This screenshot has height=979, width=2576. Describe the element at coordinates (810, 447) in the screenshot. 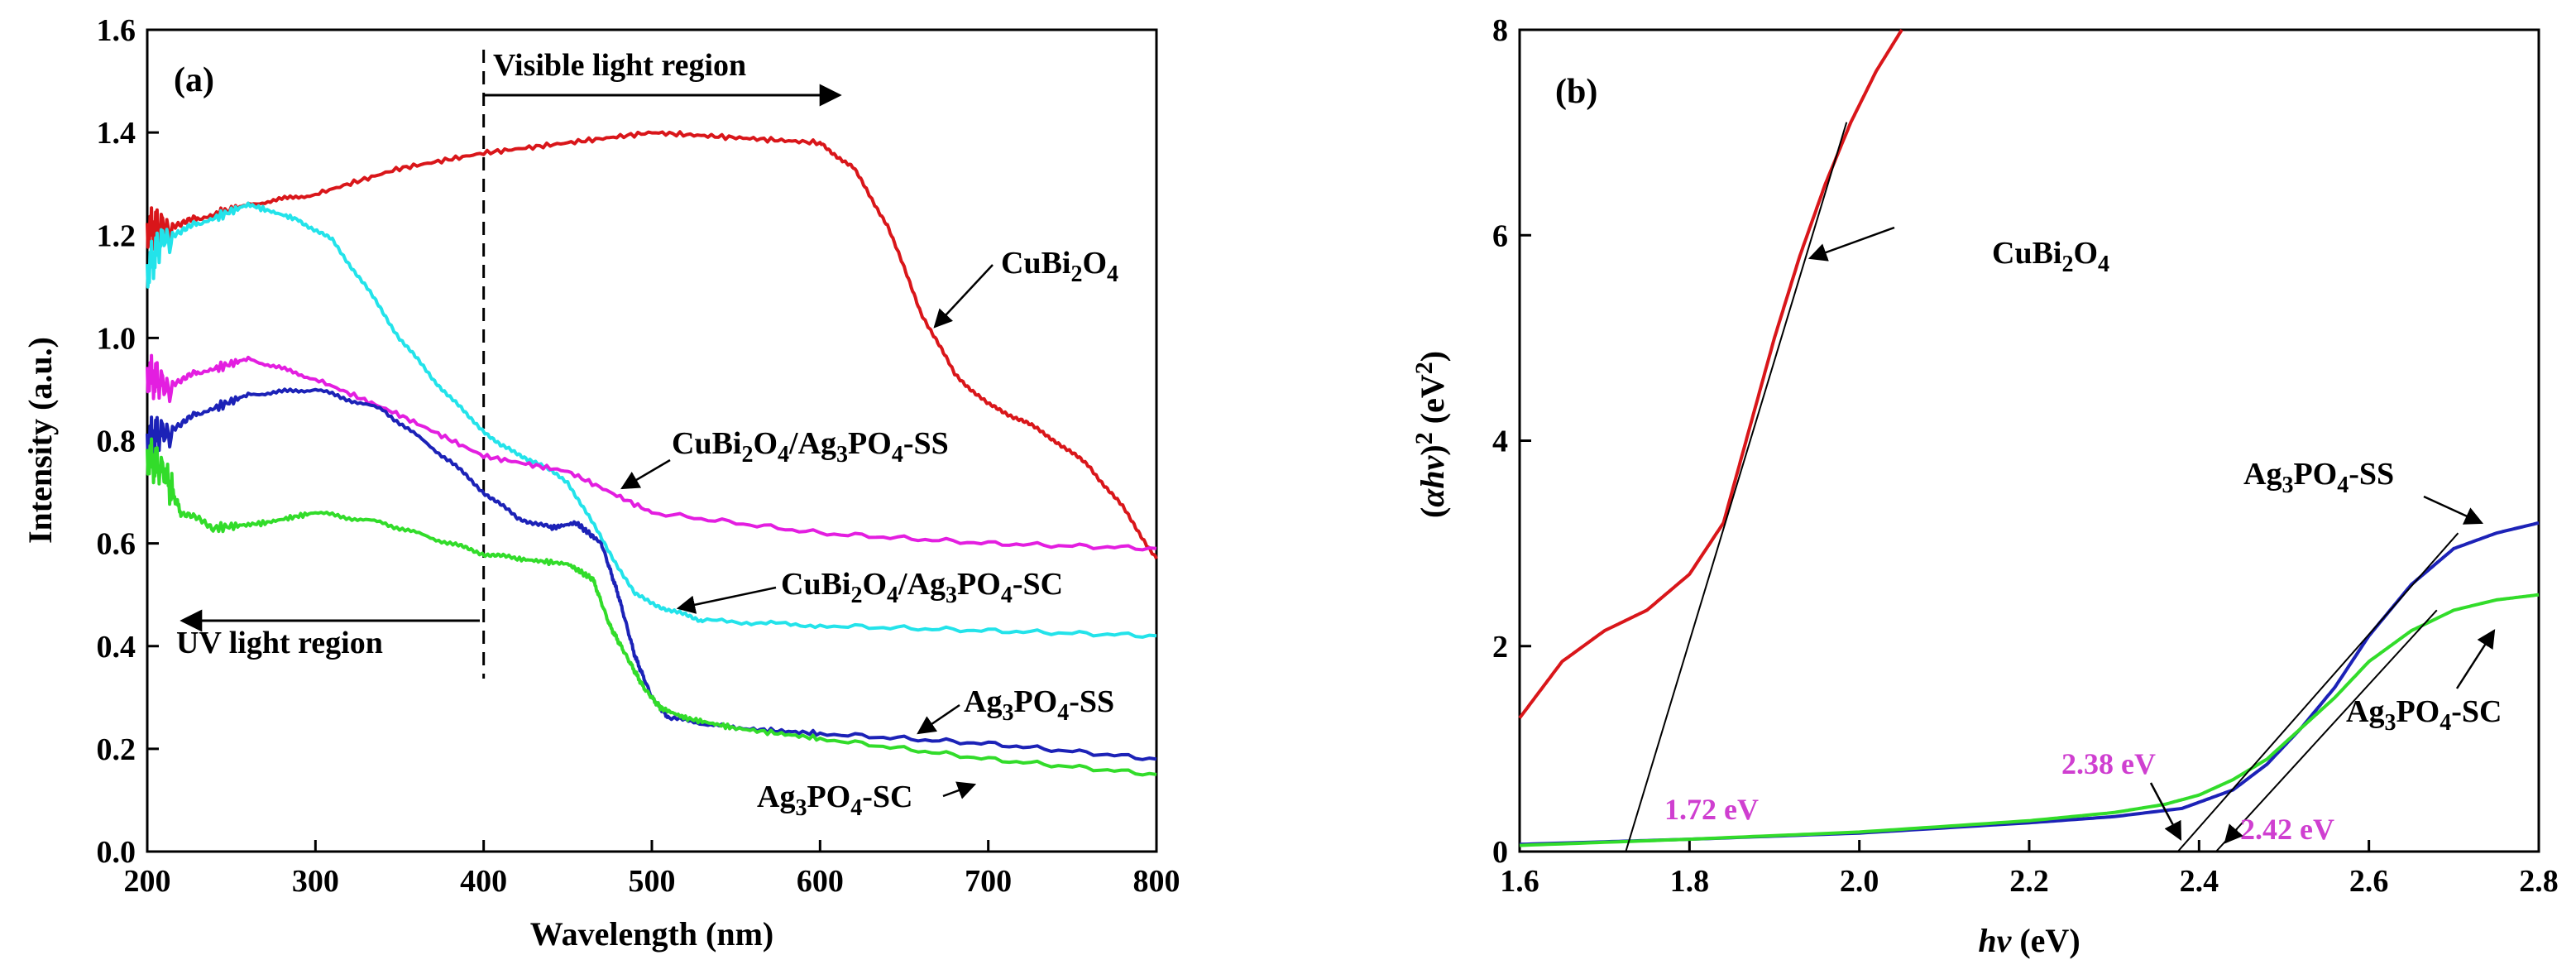

I see `label-cubi2o4-ag3po4-ss: CuBi2O4/Ag3PO4-SS` at that location.